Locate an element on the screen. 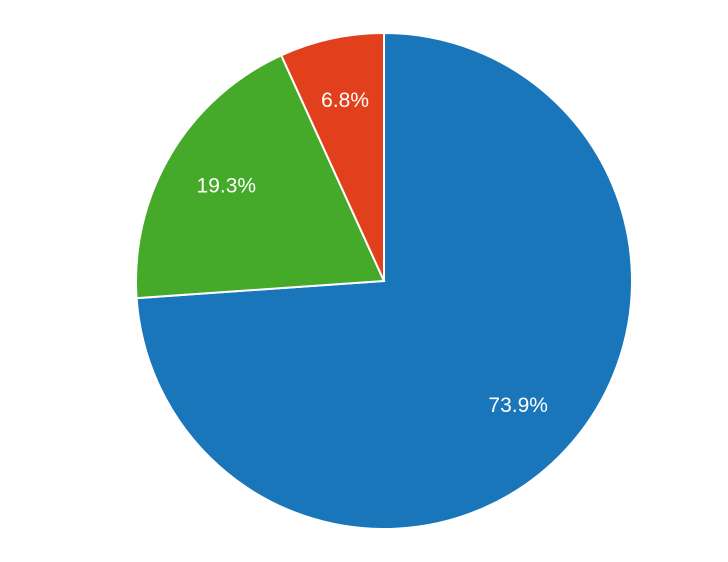 The image size is (728, 562). pie-slice is located at coordinates (332, 156).